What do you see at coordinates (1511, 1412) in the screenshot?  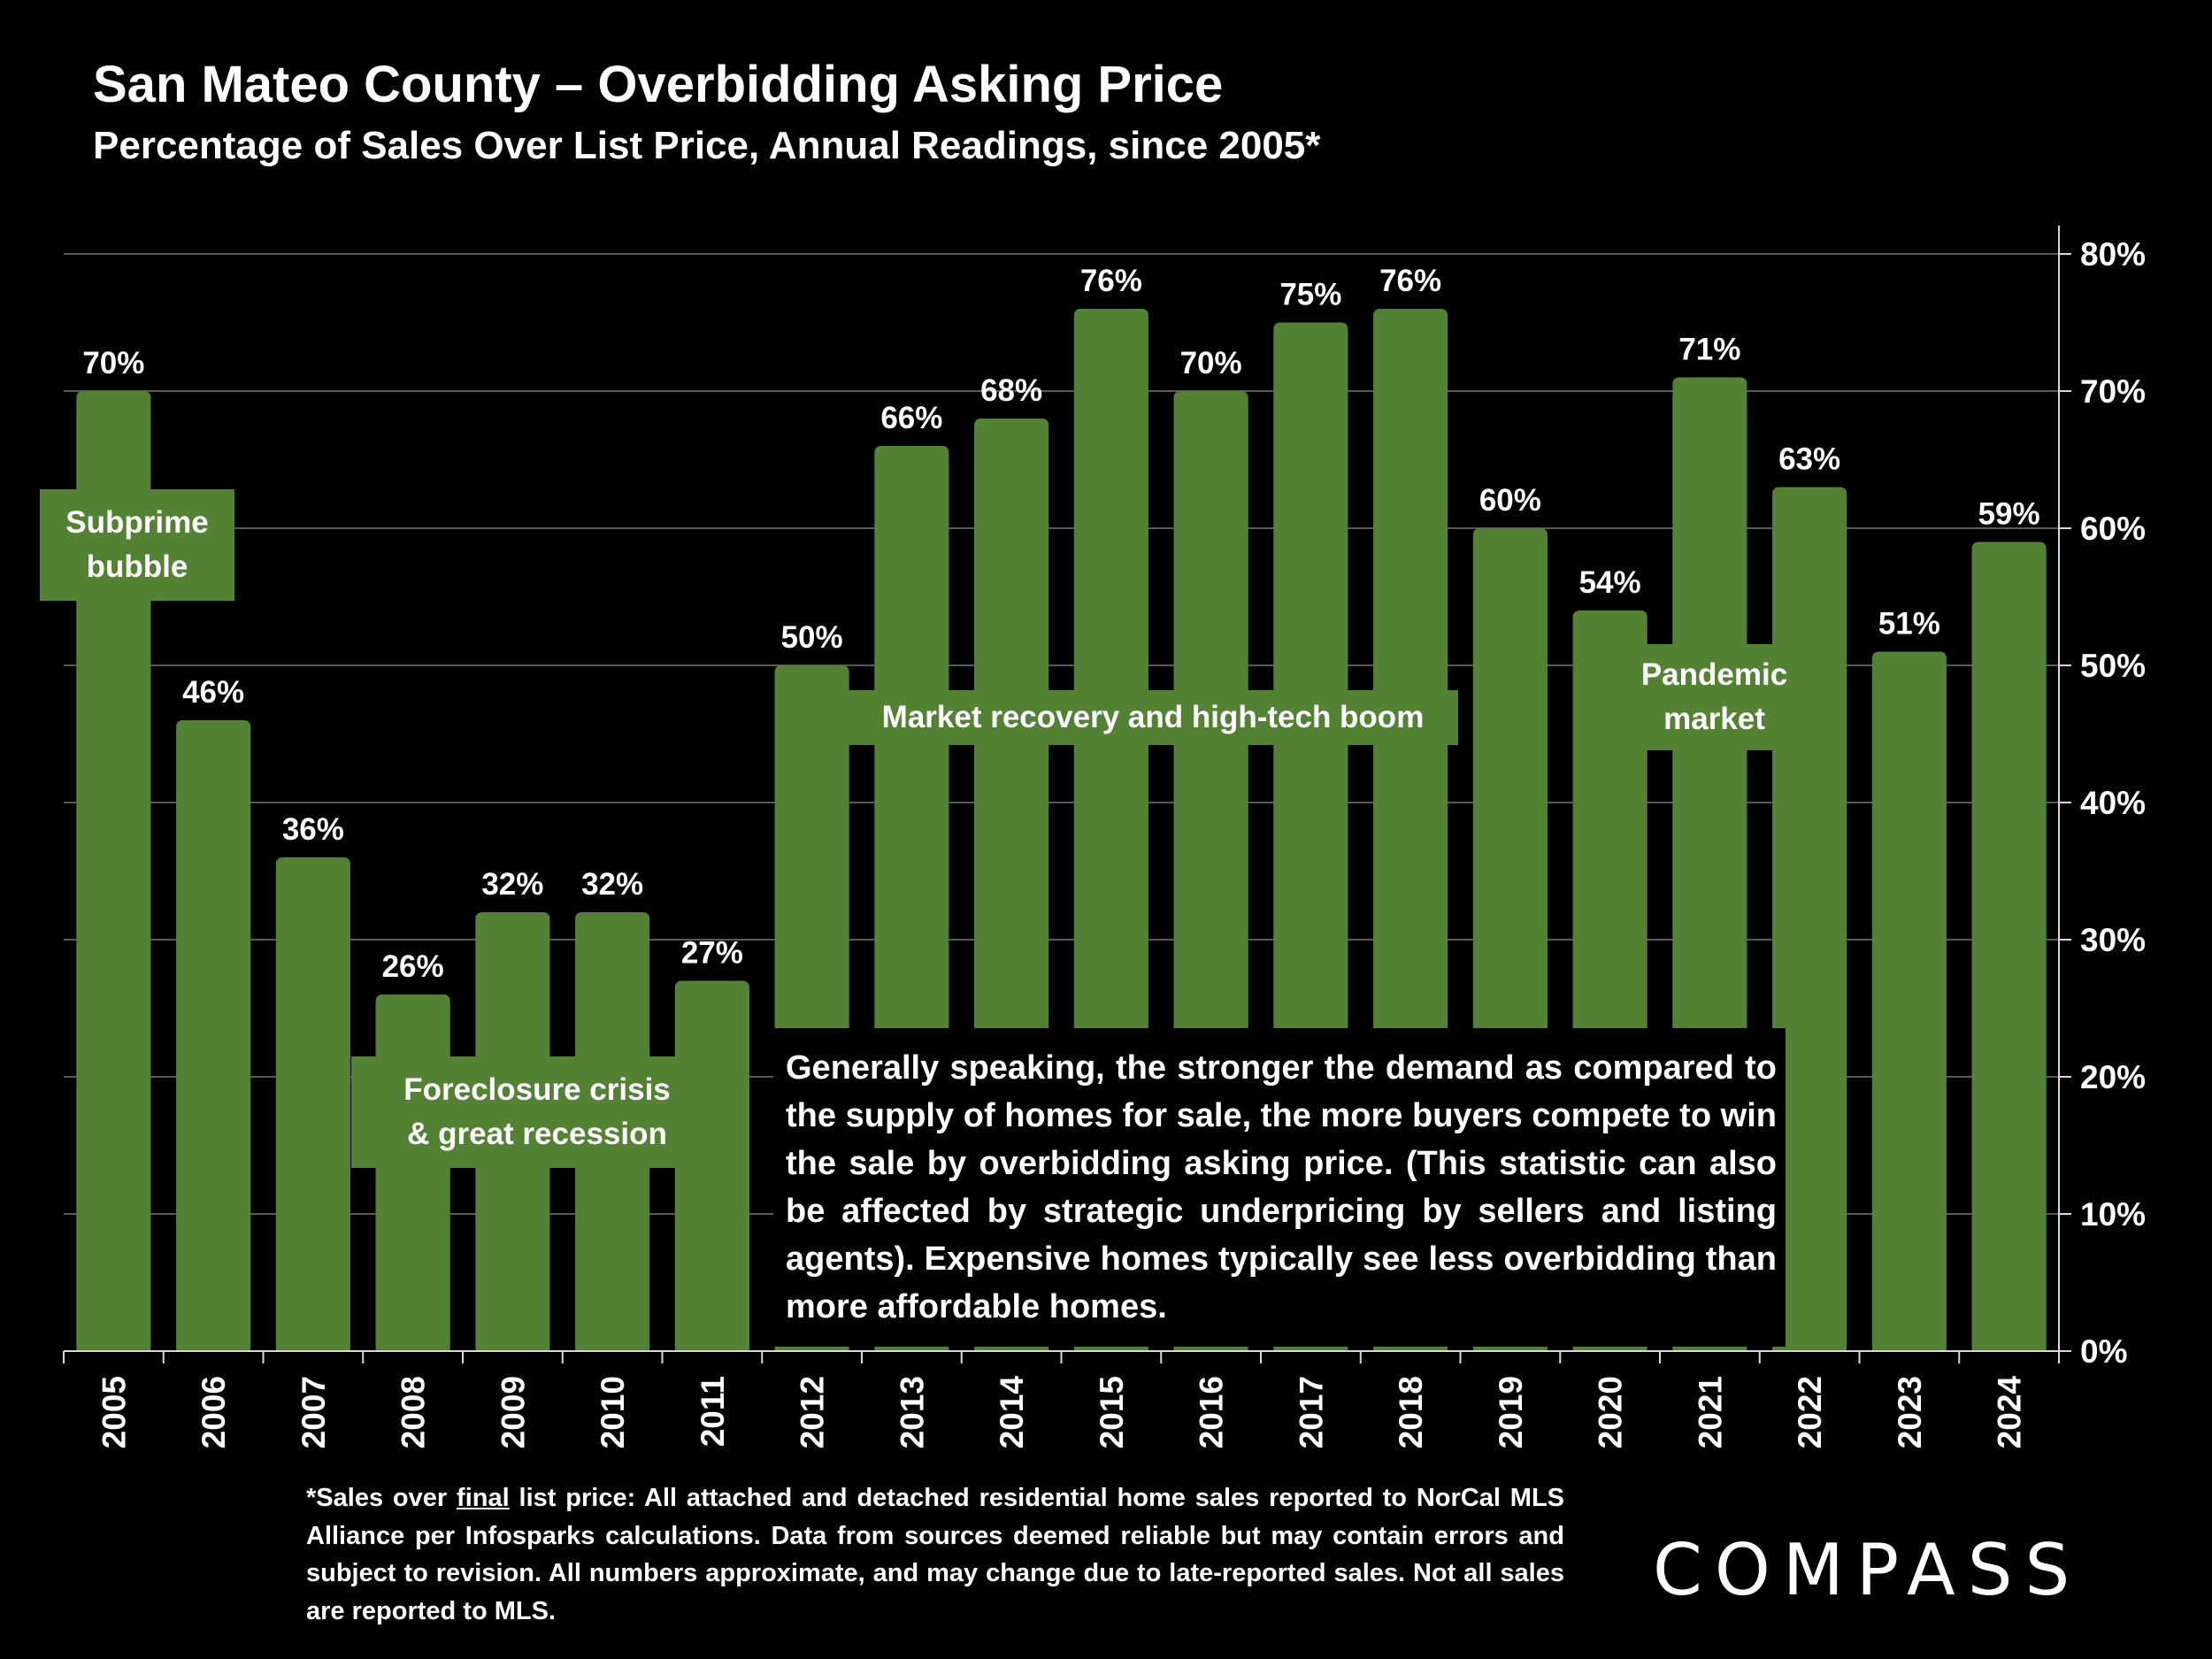 I see `x-tick-label-2019: 2019` at bounding box center [1511, 1412].